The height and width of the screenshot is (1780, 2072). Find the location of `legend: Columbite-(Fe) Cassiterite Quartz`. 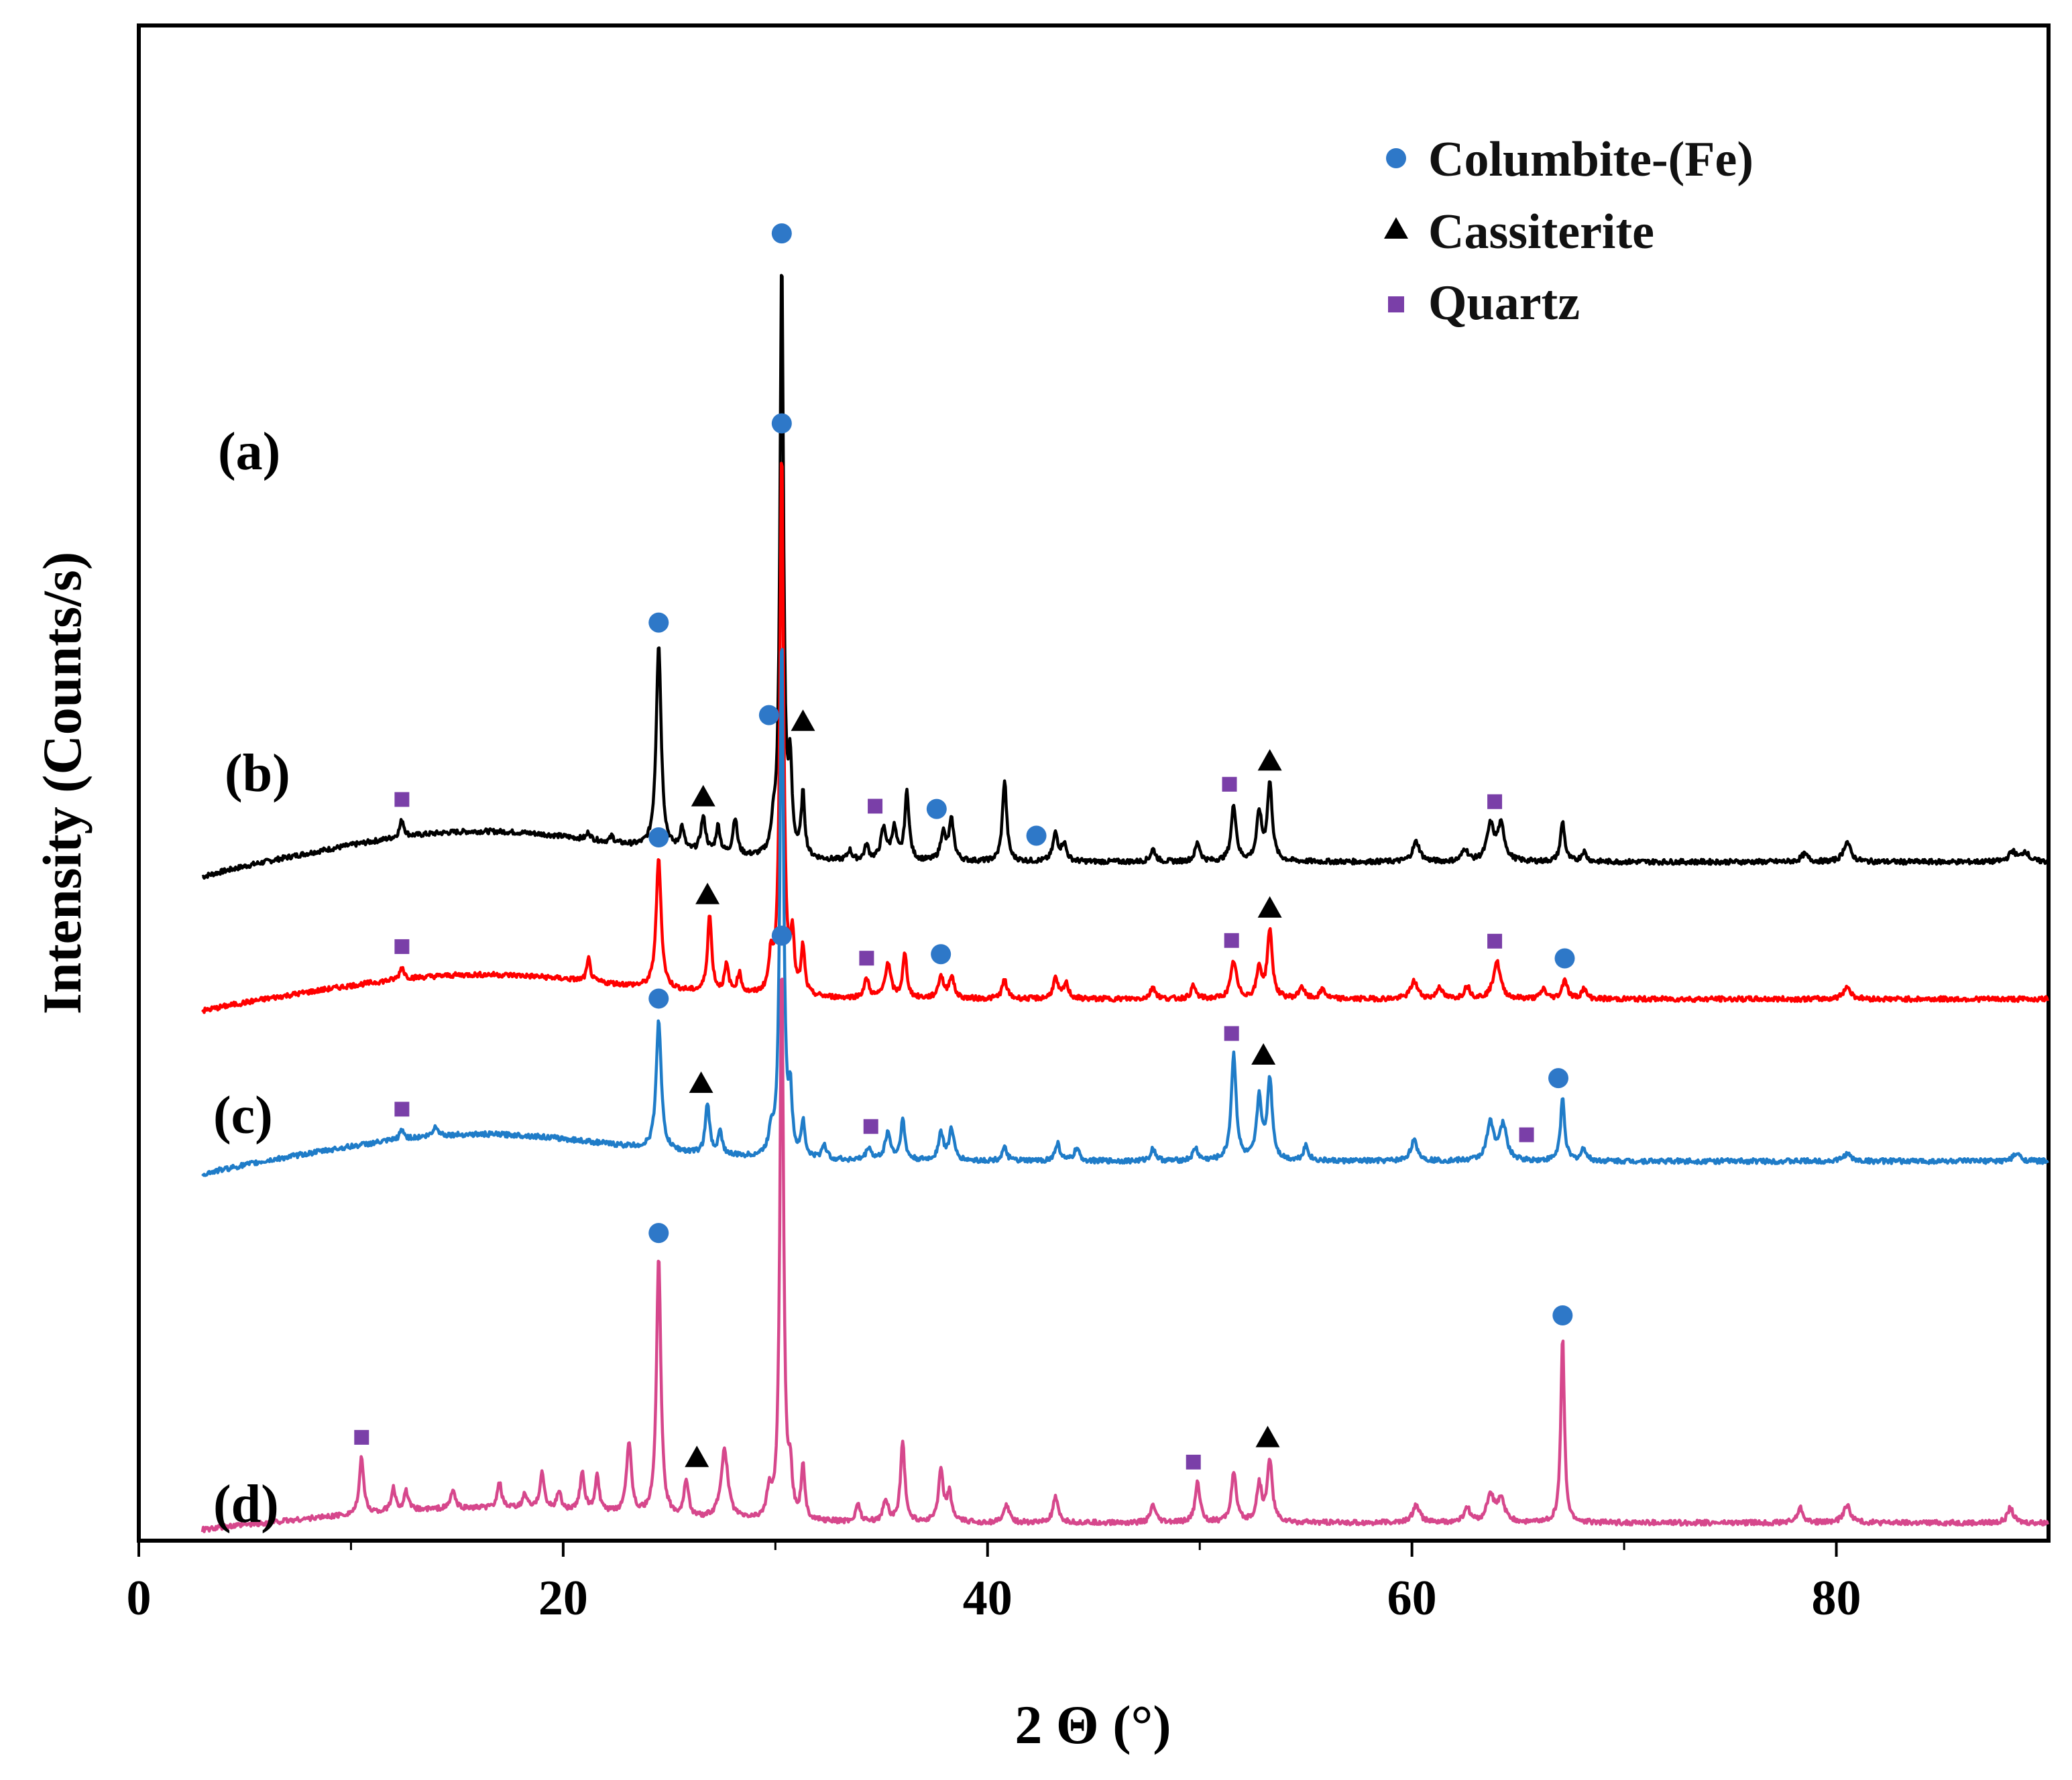

legend: Columbite-(Fe) Cassiterite Quartz is located at coordinates (1568, 231).